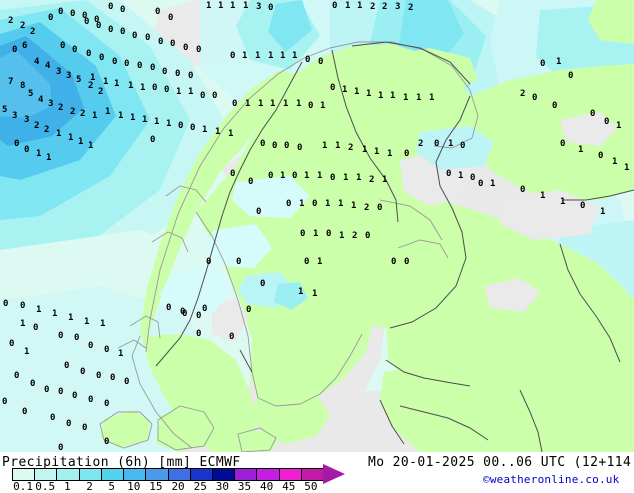 The image size is (634, 493). I want to click on precip-value-label: 7, so click(11, 82).